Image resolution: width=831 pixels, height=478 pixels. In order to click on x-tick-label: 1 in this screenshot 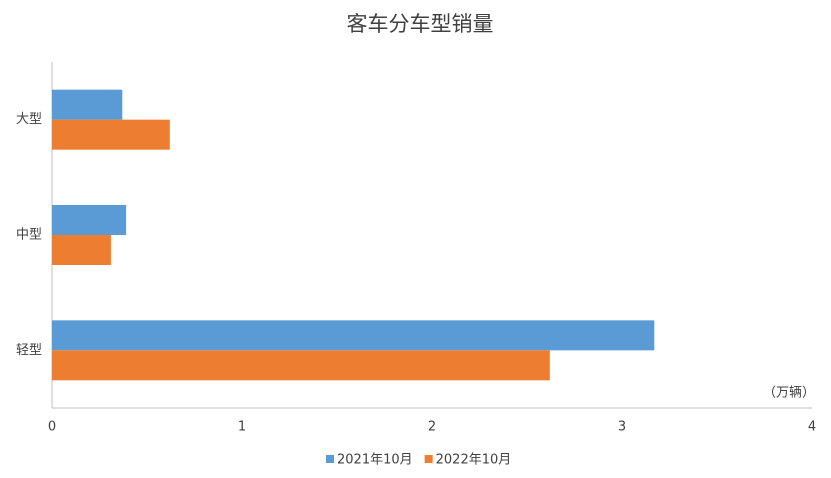, I will do `click(242, 427)`.